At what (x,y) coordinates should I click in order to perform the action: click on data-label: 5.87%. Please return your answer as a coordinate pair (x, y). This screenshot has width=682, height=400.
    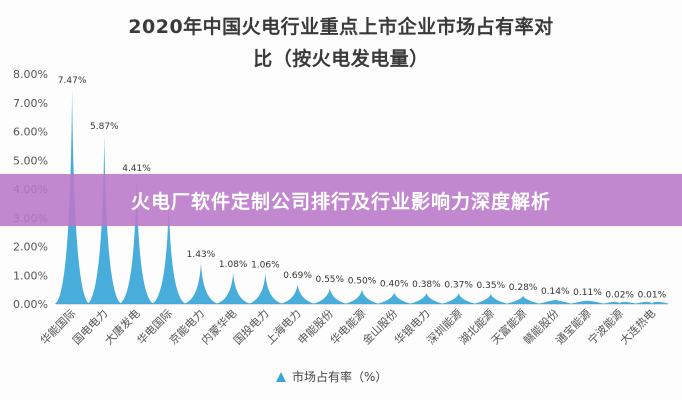
    Looking at the image, I should click on (104, 127).